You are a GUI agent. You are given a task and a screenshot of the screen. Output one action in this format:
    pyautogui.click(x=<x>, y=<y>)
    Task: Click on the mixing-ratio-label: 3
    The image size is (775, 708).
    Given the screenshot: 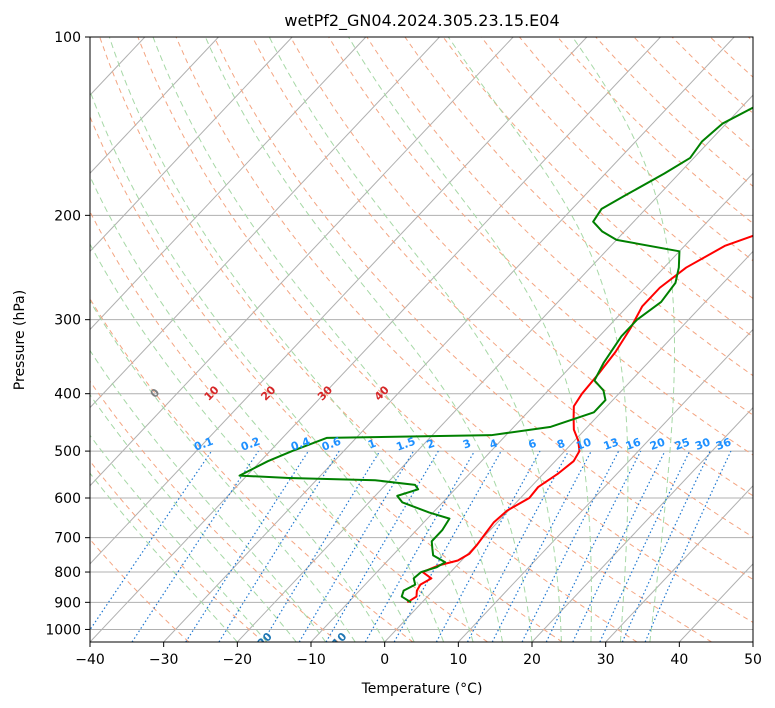 What is the action you would take?
    pyautogui.click(x=467, y=444)
    